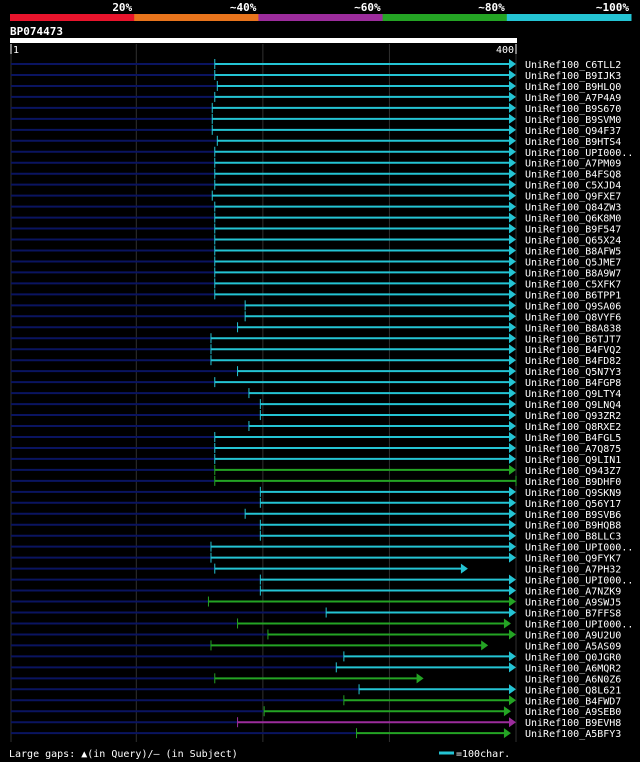 The image size is (640, 762). What do you see at coordinates (573, 372) in the screenshot?
I see `hit-label: UniRef100_Q5N7Y3` at bounding box center [573, 372].